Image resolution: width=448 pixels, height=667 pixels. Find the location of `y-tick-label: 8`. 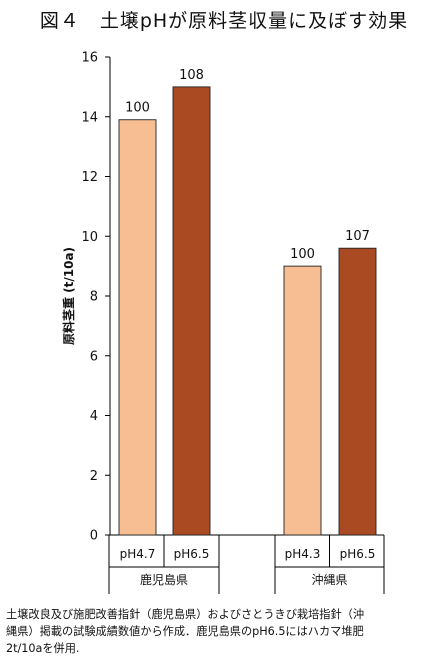

y-tick-label: 8 is located at coordinates (94, 297).